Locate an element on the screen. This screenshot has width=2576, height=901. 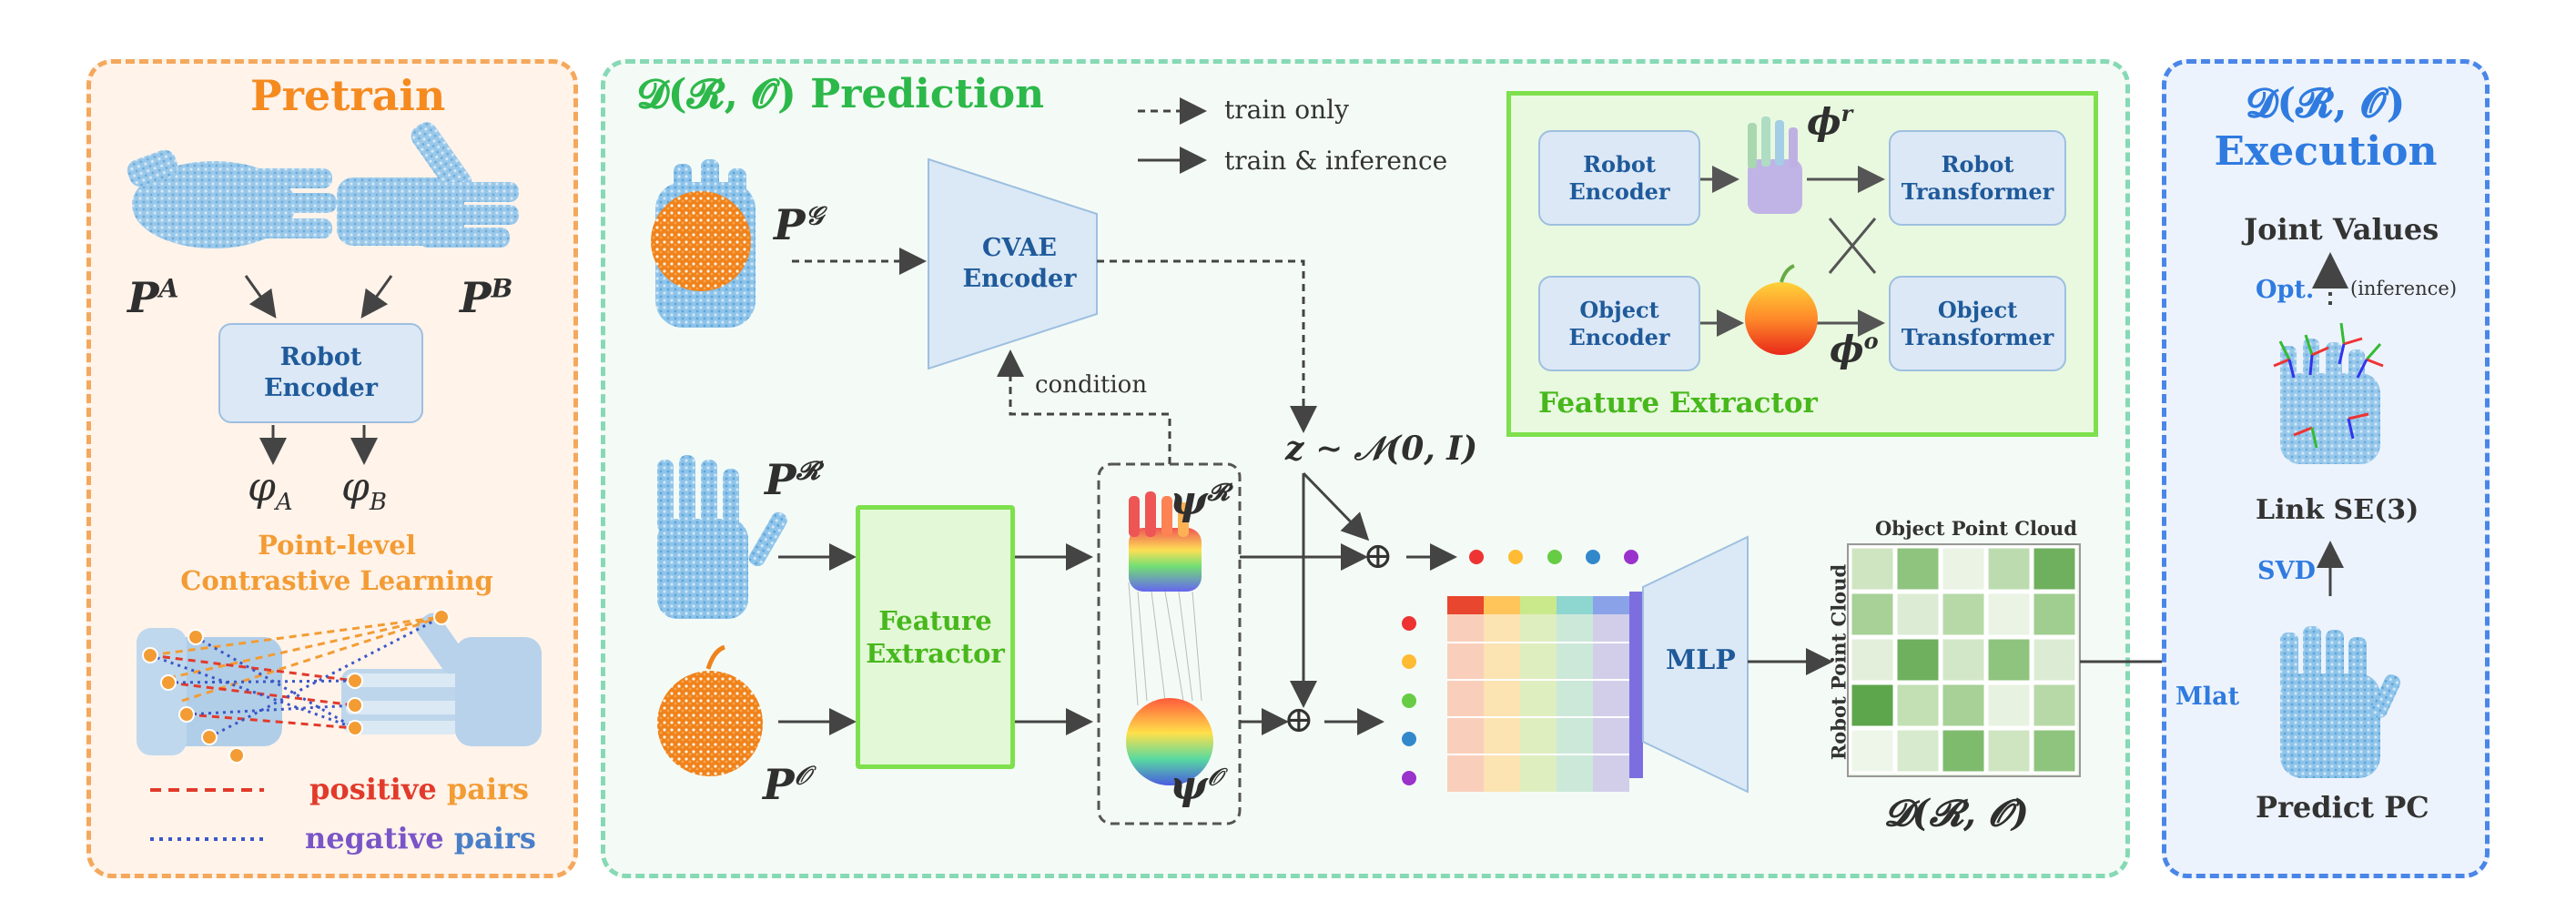
psi-r-label: ψ𝓡 is located at coordinates (1200, 501).